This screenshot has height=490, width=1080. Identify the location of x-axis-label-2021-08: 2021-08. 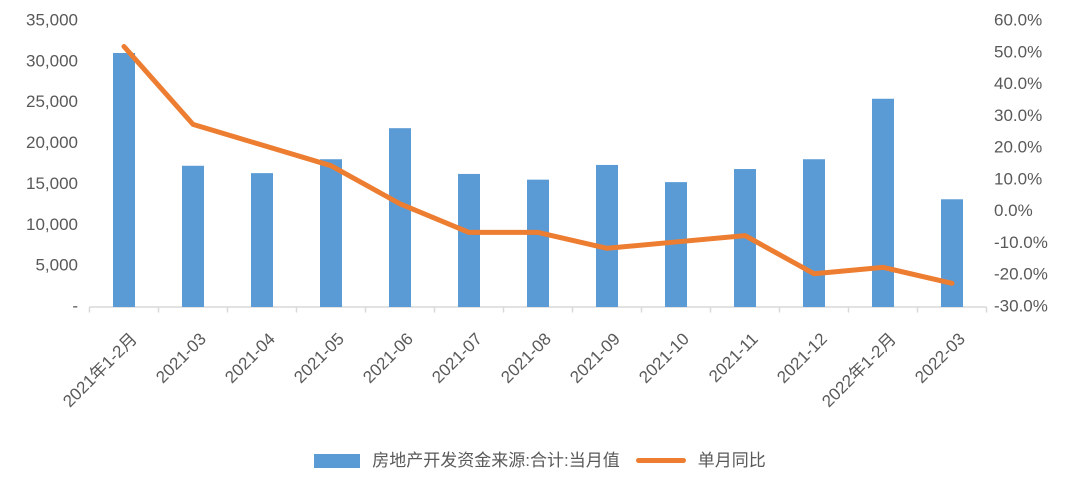
(526, 358).